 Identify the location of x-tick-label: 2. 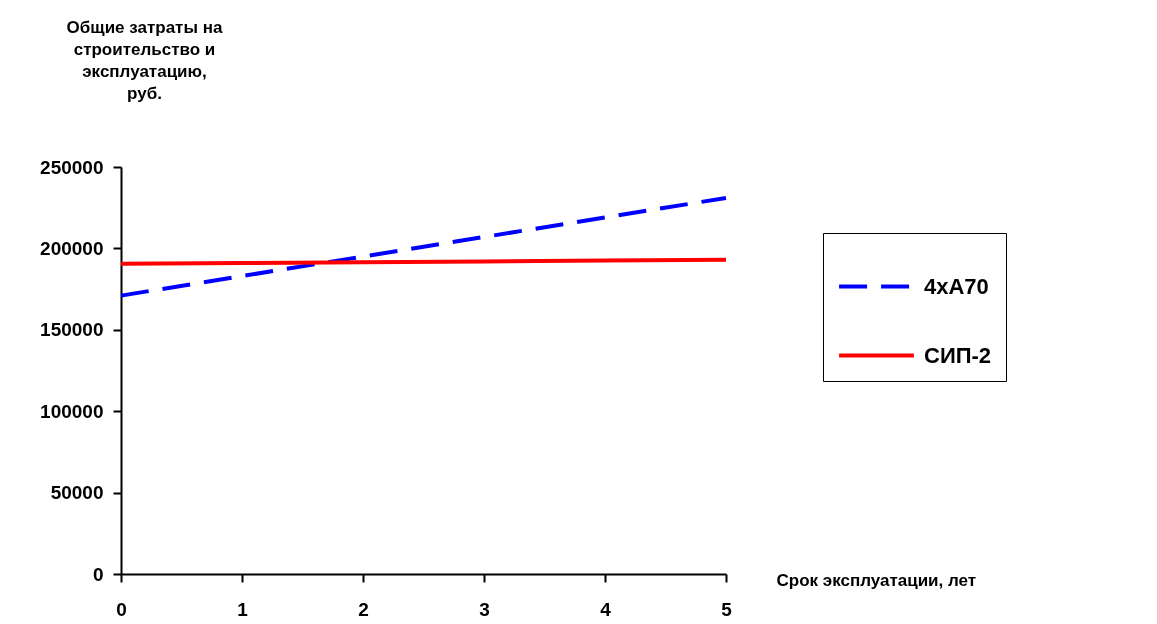
(363, 609).